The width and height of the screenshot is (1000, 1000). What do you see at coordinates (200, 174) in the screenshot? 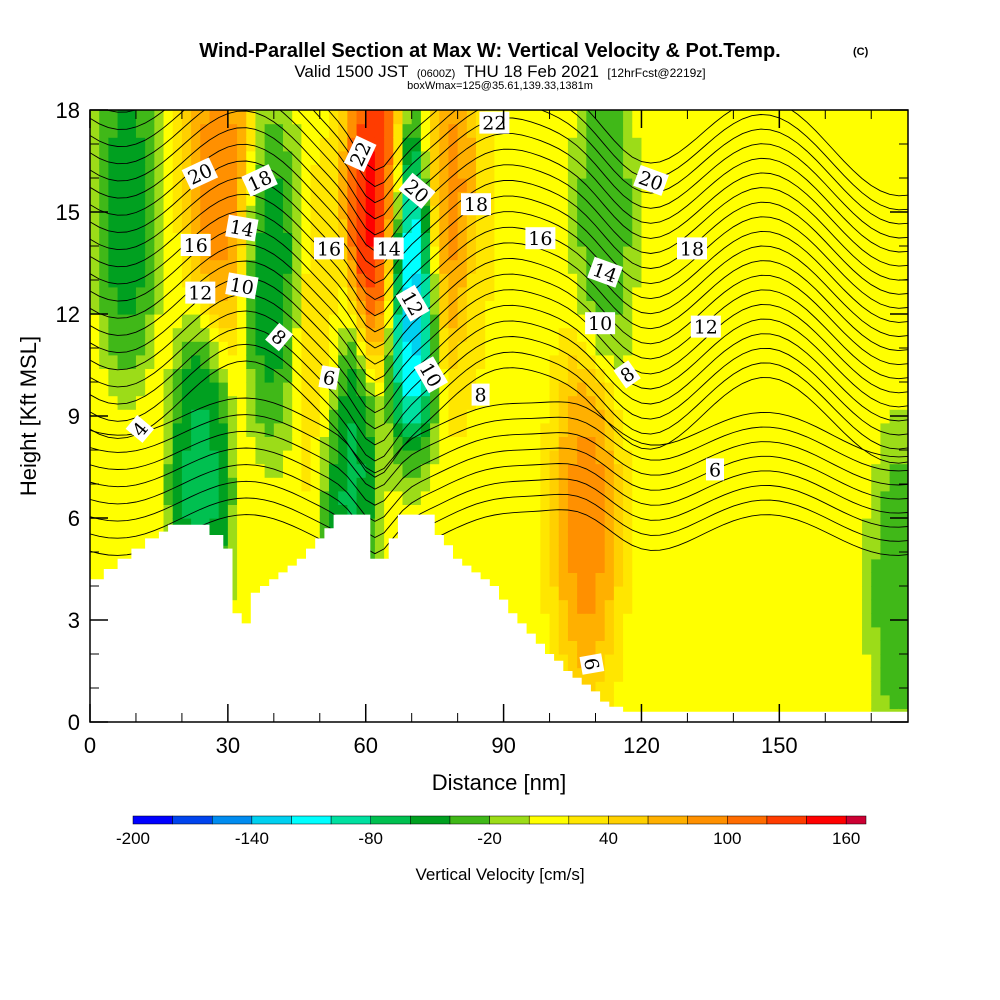
I see `contour-label-bg` at bounding box center [200, 174].